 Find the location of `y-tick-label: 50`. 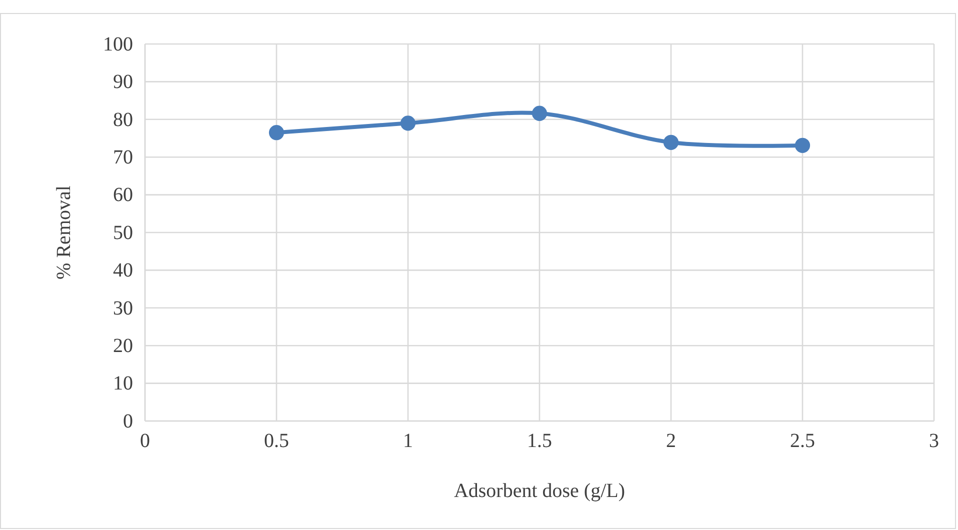

y-tick-label: 50 is located at coordinates (123, 233).